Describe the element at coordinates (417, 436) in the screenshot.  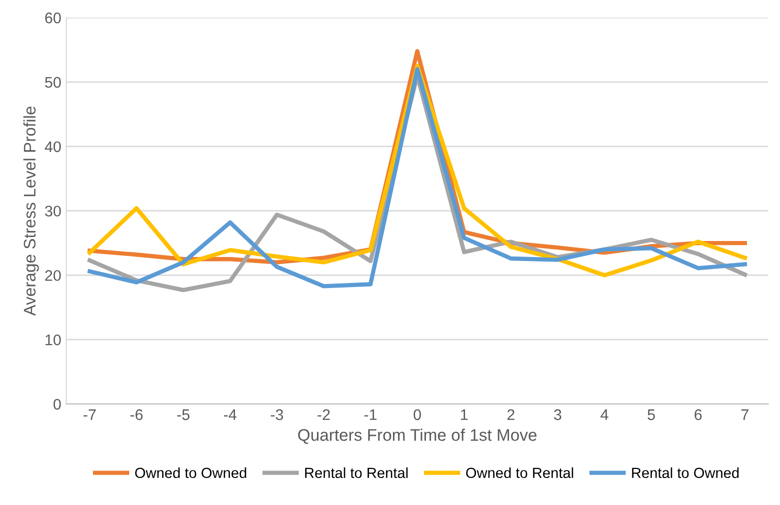
I see `x-axis-title: Quarters From Time of 1st Move` at that location.